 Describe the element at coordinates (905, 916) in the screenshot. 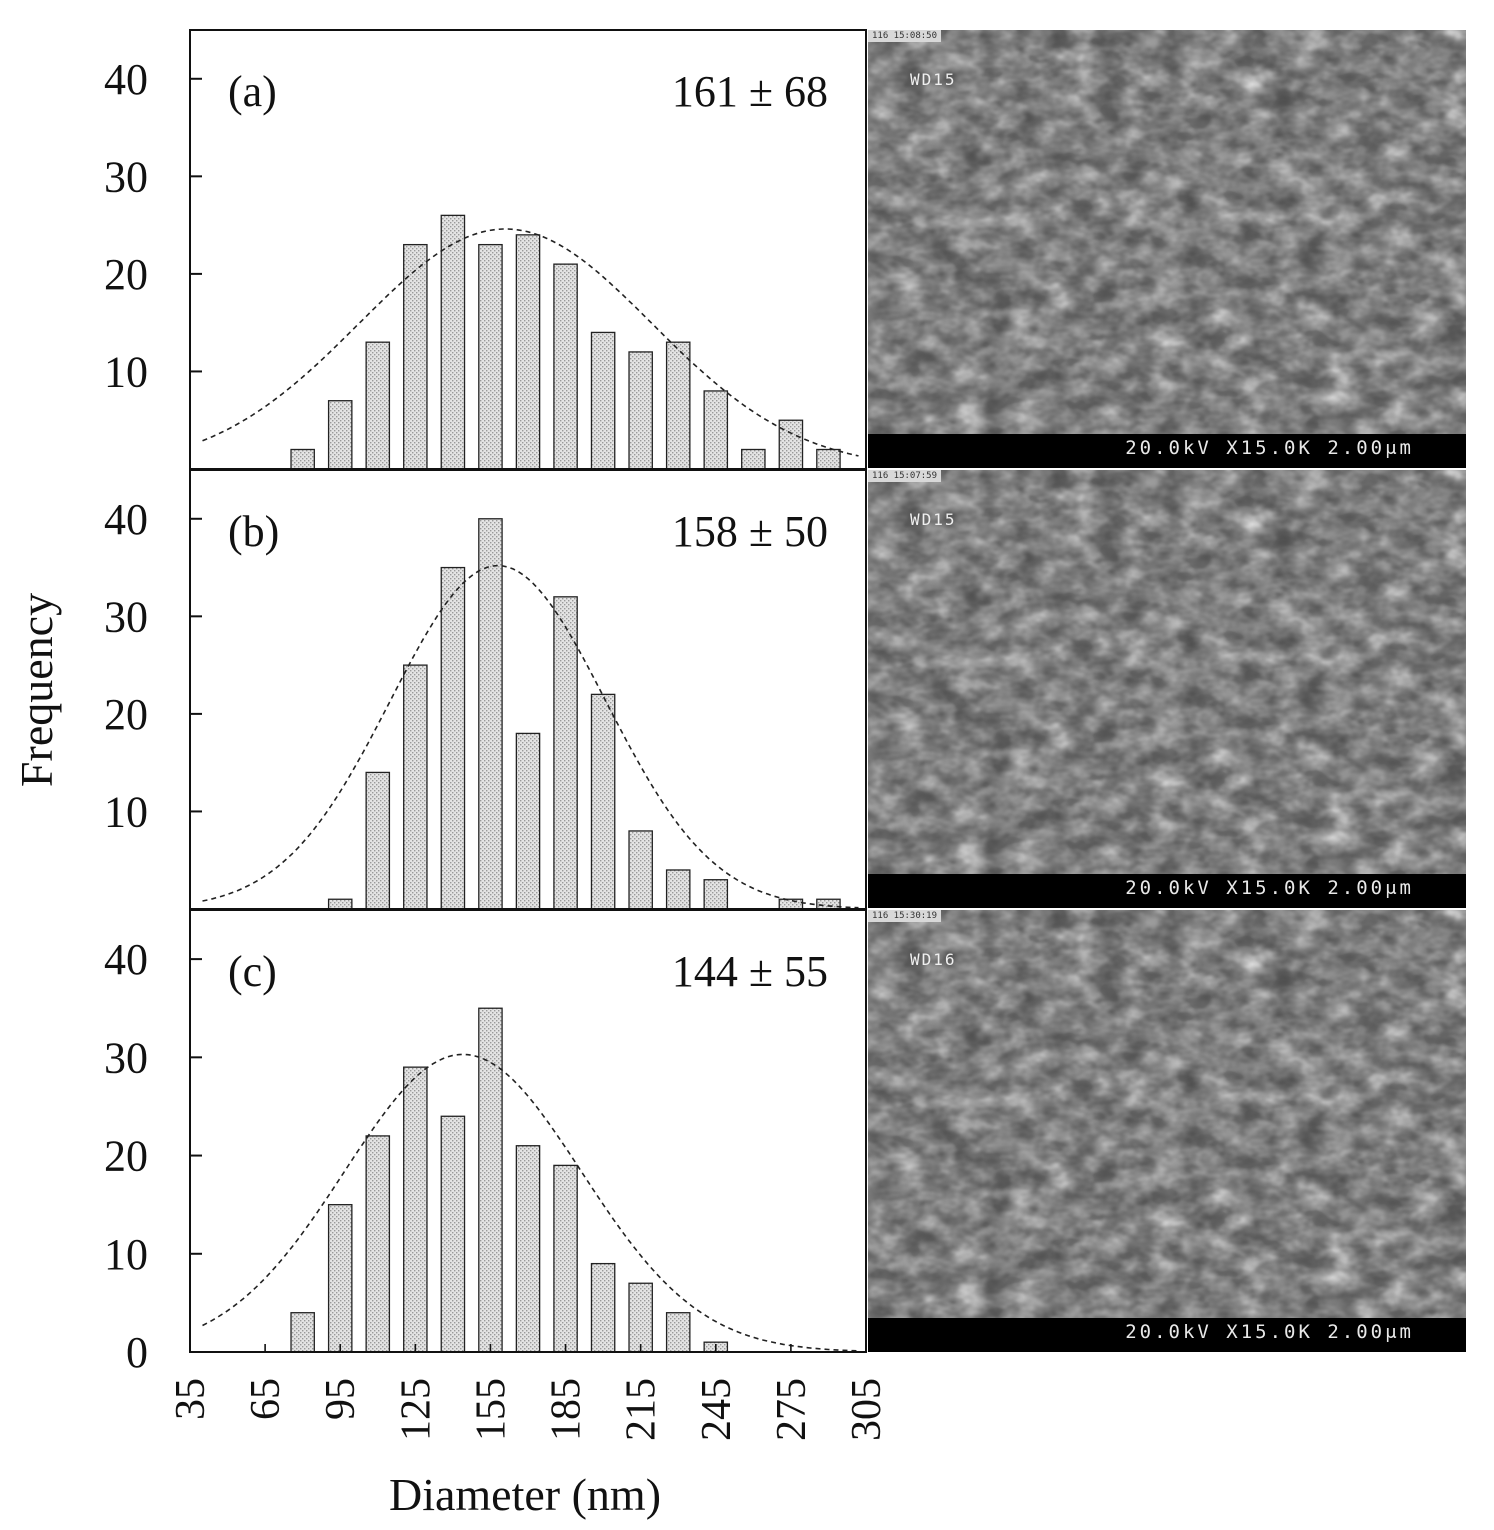

I see `sem-timestamp: 116 15:30:19` at that location.